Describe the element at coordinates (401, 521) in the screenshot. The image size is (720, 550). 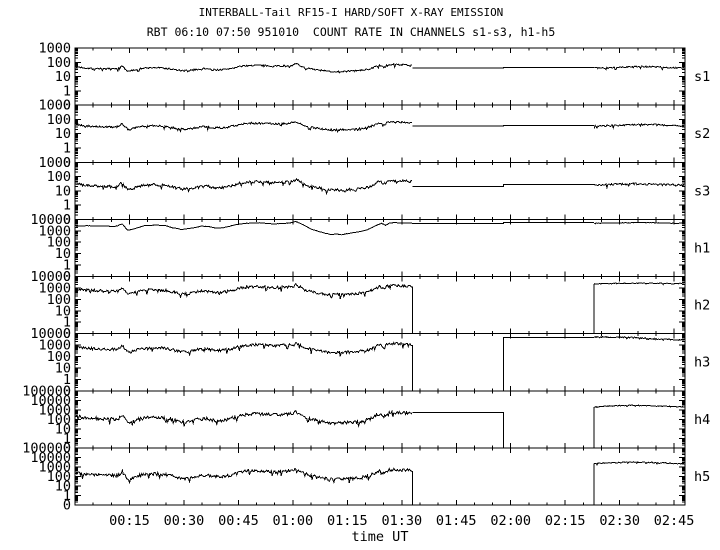
I see `x-tick-label: 01:30` at that location.